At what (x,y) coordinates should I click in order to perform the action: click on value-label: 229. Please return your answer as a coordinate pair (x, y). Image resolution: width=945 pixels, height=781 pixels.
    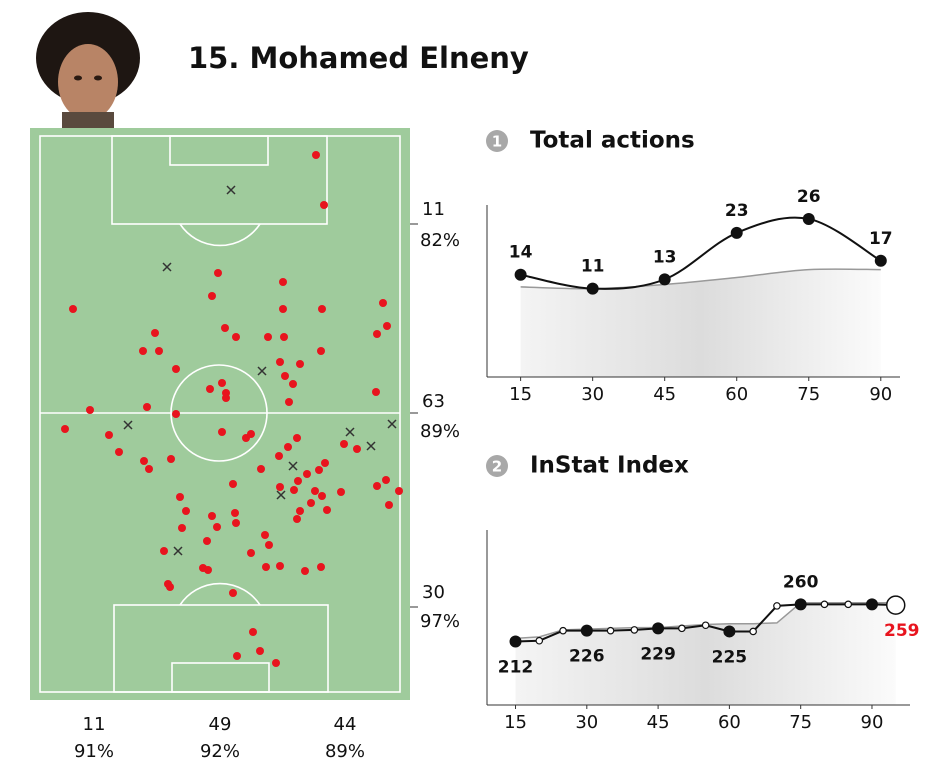
    Looking at the image, I should click on (658, 654).